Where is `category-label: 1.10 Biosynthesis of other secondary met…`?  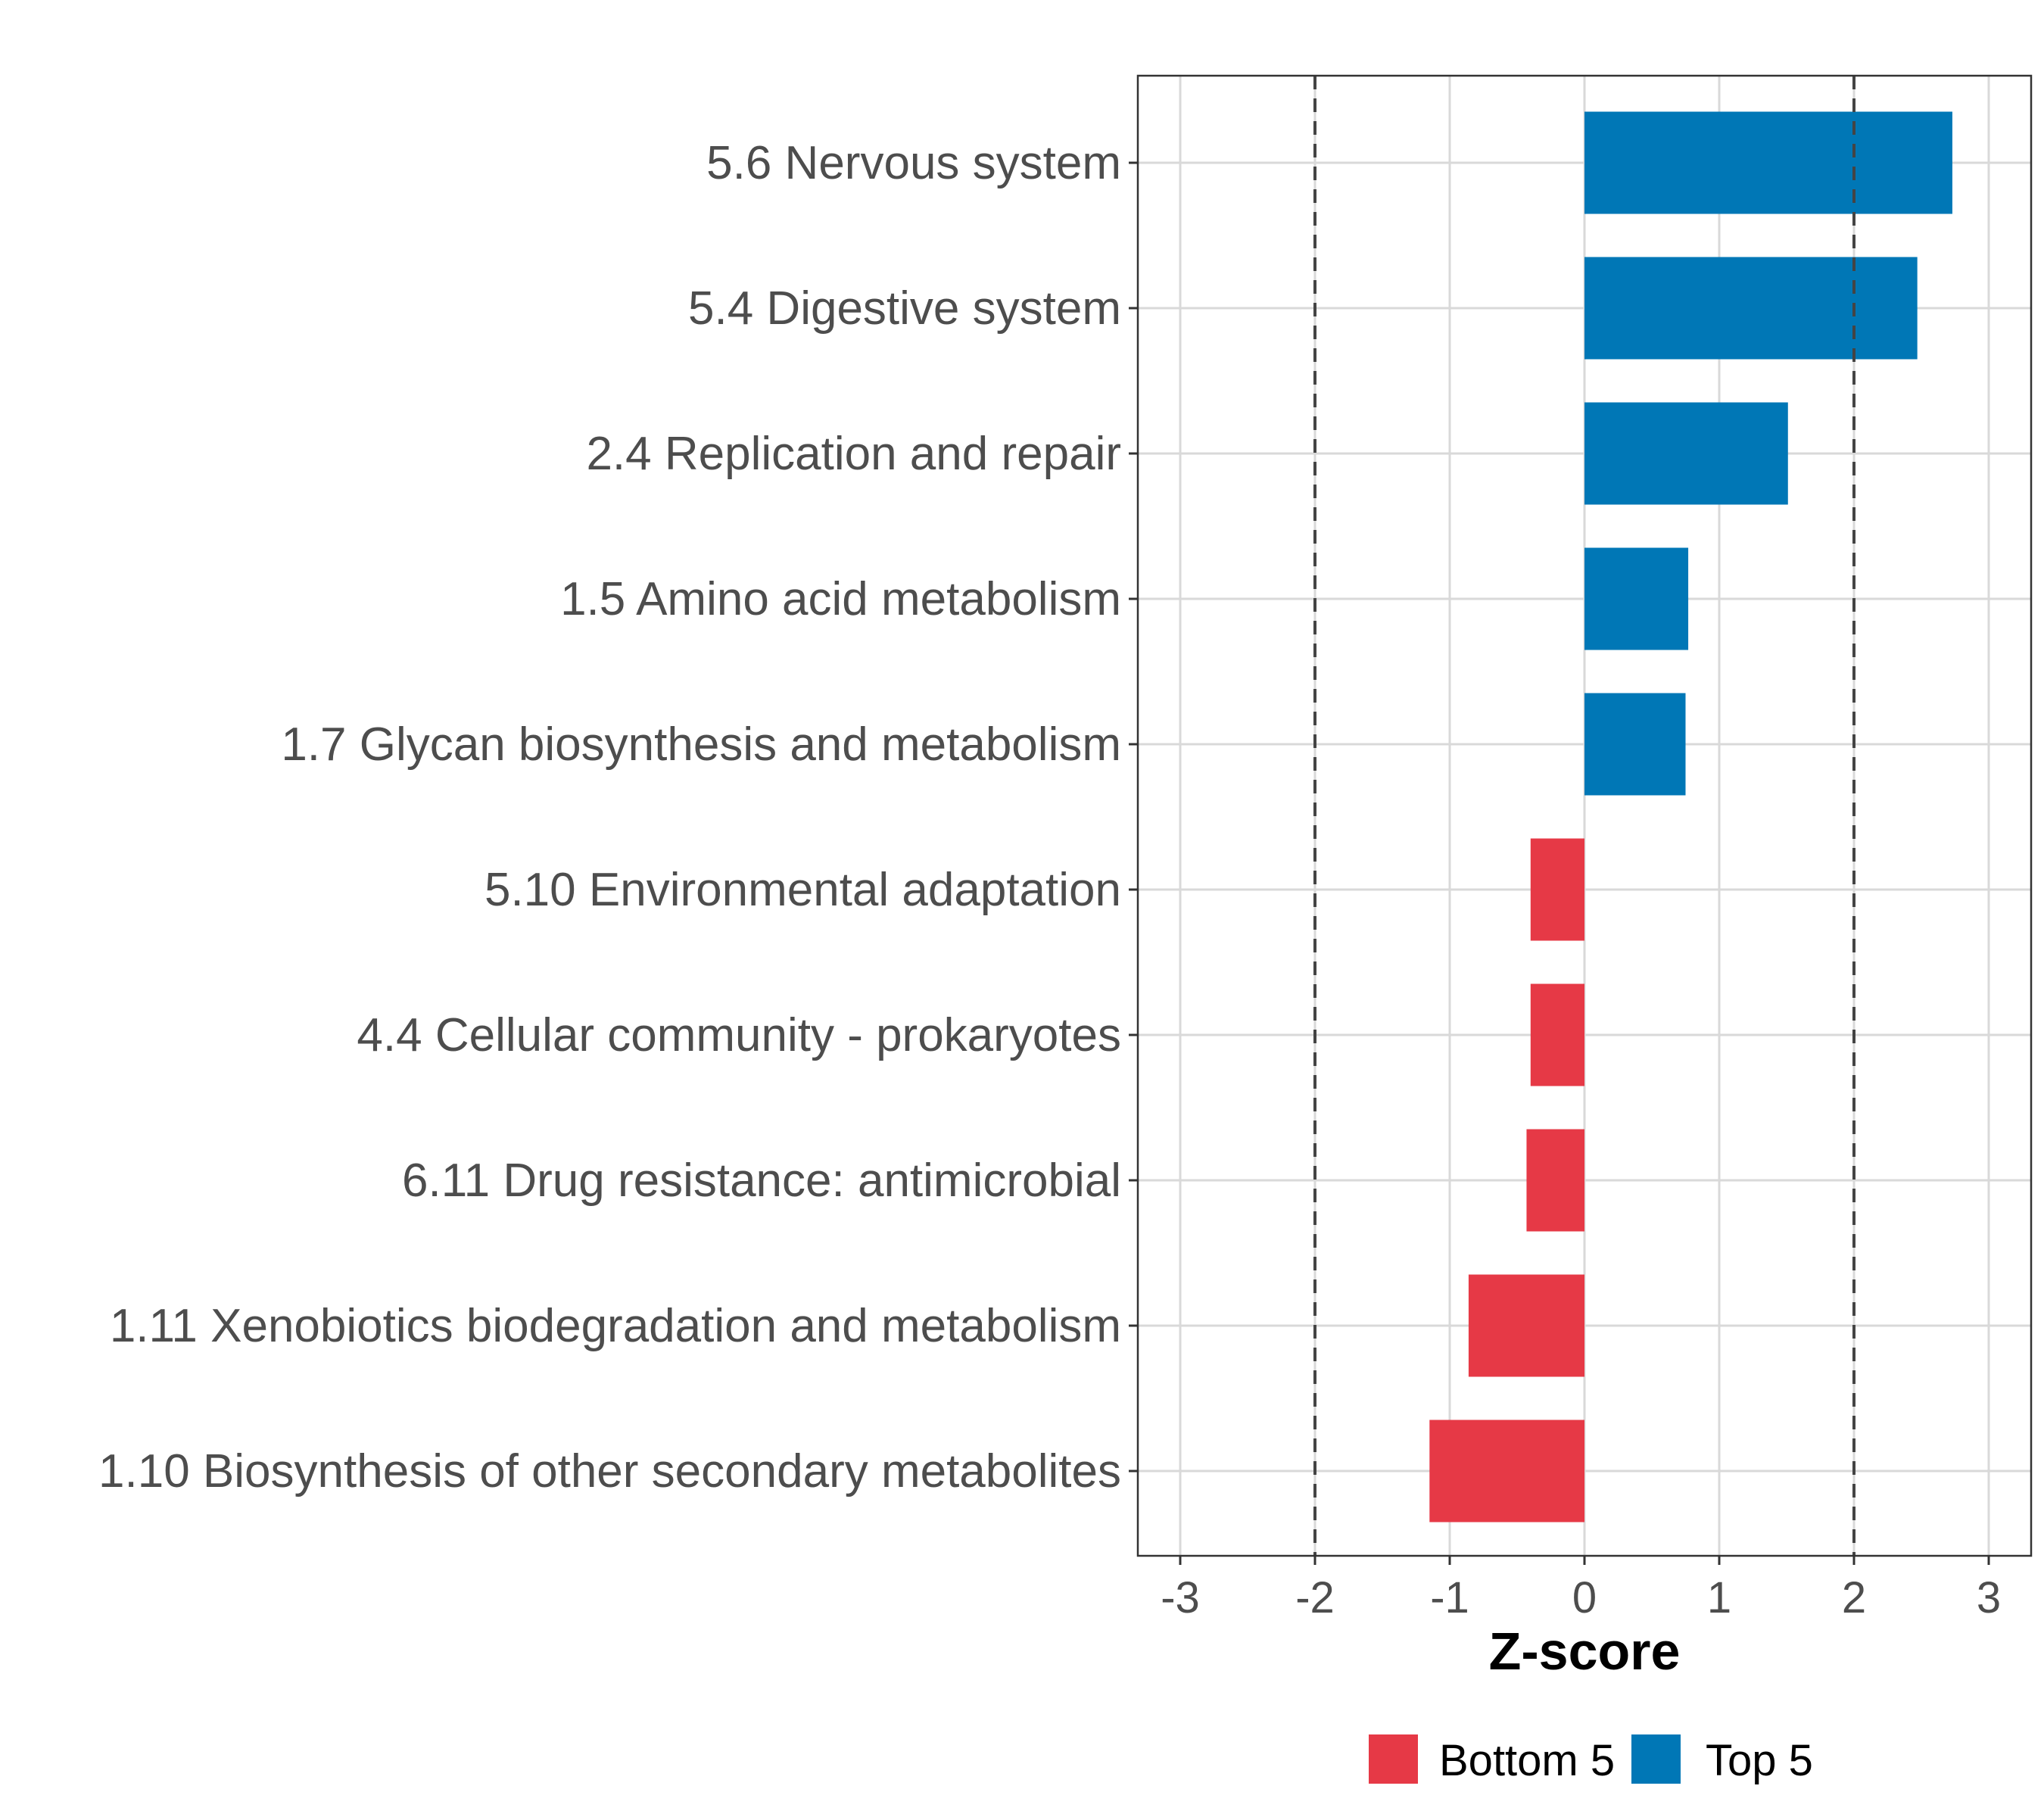
category-label: 1.10 Biosynthesis of other secondary met… is located at coordinates (609, 1471).